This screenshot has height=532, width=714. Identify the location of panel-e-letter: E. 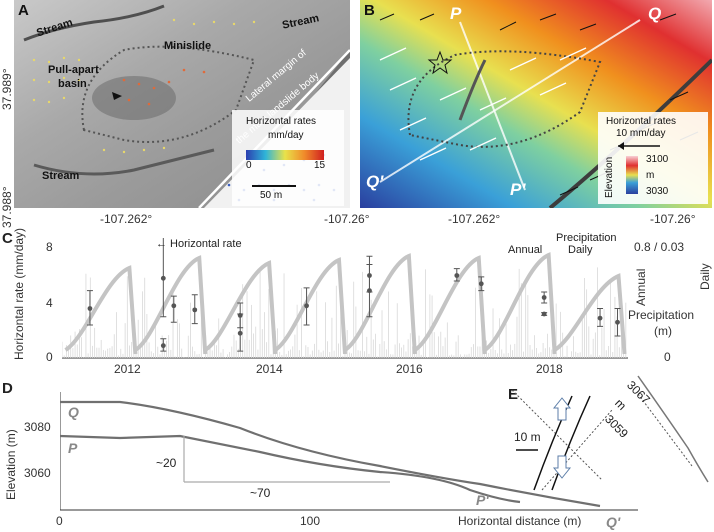
(513, 394).